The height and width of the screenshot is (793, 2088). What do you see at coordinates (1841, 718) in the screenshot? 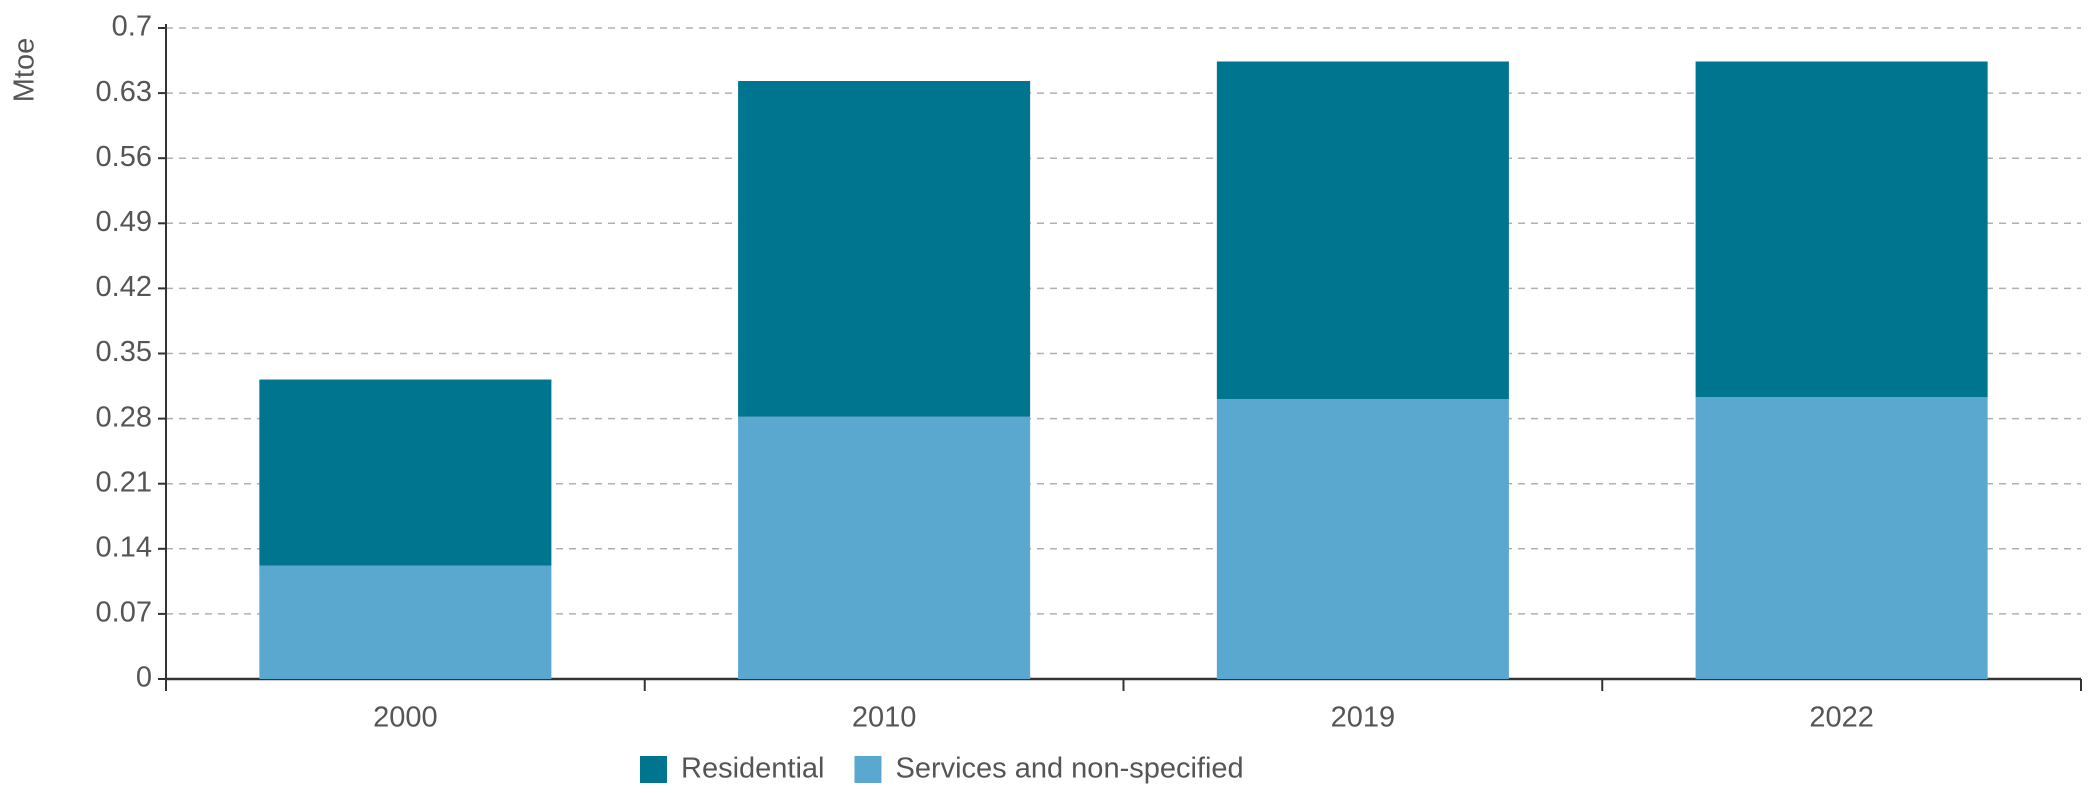
I see `x-tick-label: 2022` at bounding box center [1841, 718].